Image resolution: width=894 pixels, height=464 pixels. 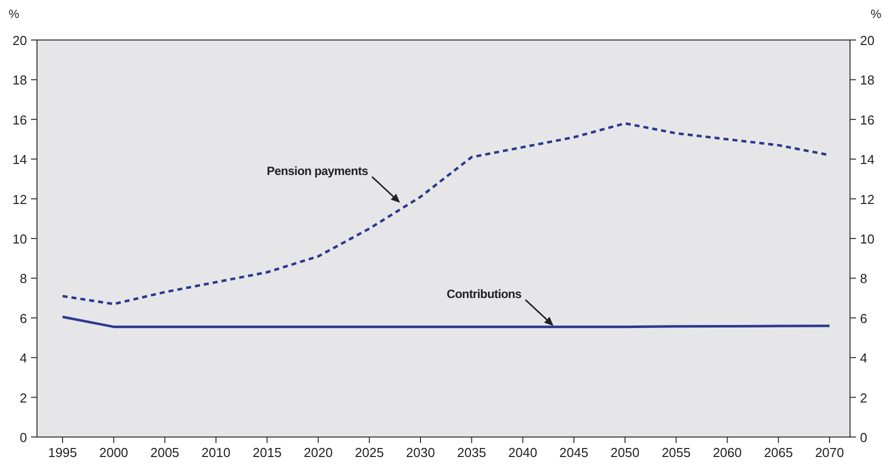 What do you see at coordinates (867, 40) in the screenshot?
I see `y2-tick-label: 20` at bounding box center [867, 40].